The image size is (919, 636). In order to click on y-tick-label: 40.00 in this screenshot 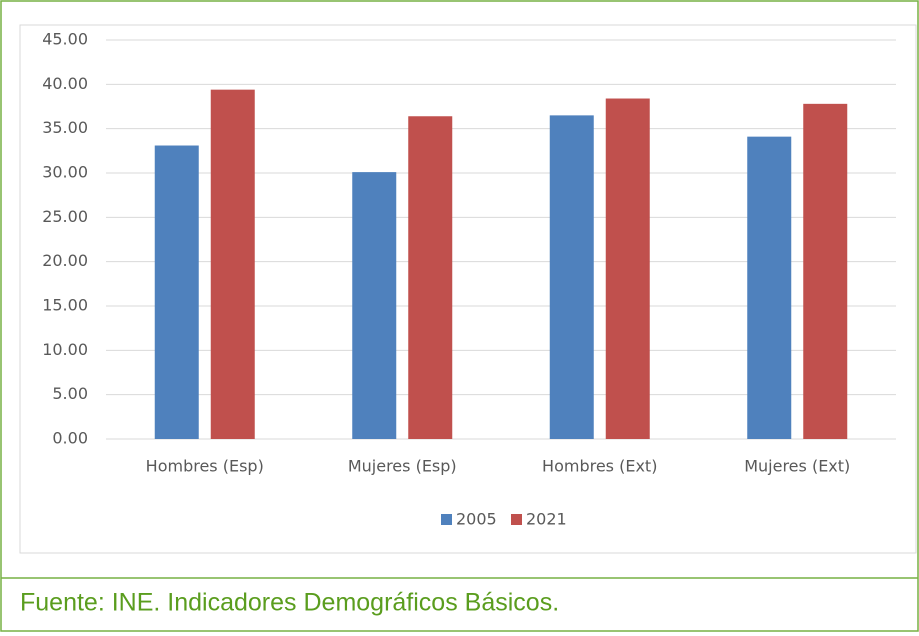, I will do `click(65, 83)`.